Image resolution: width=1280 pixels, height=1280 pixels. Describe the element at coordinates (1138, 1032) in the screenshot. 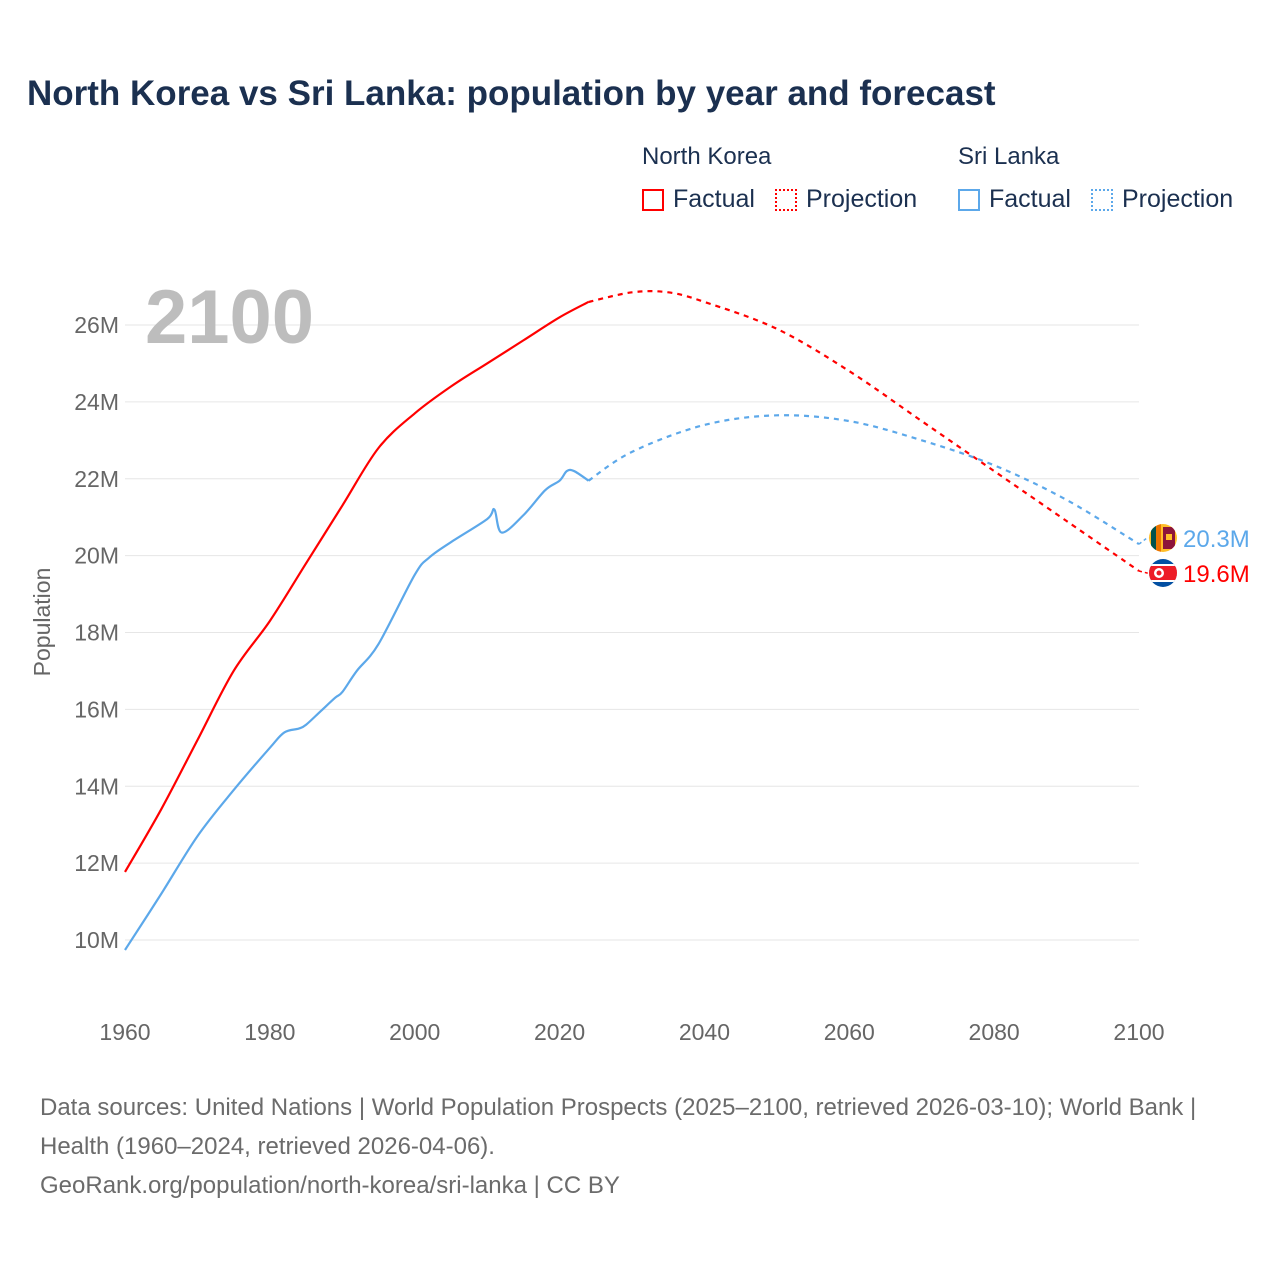

I see `x-tick-label: 2100` at that location.